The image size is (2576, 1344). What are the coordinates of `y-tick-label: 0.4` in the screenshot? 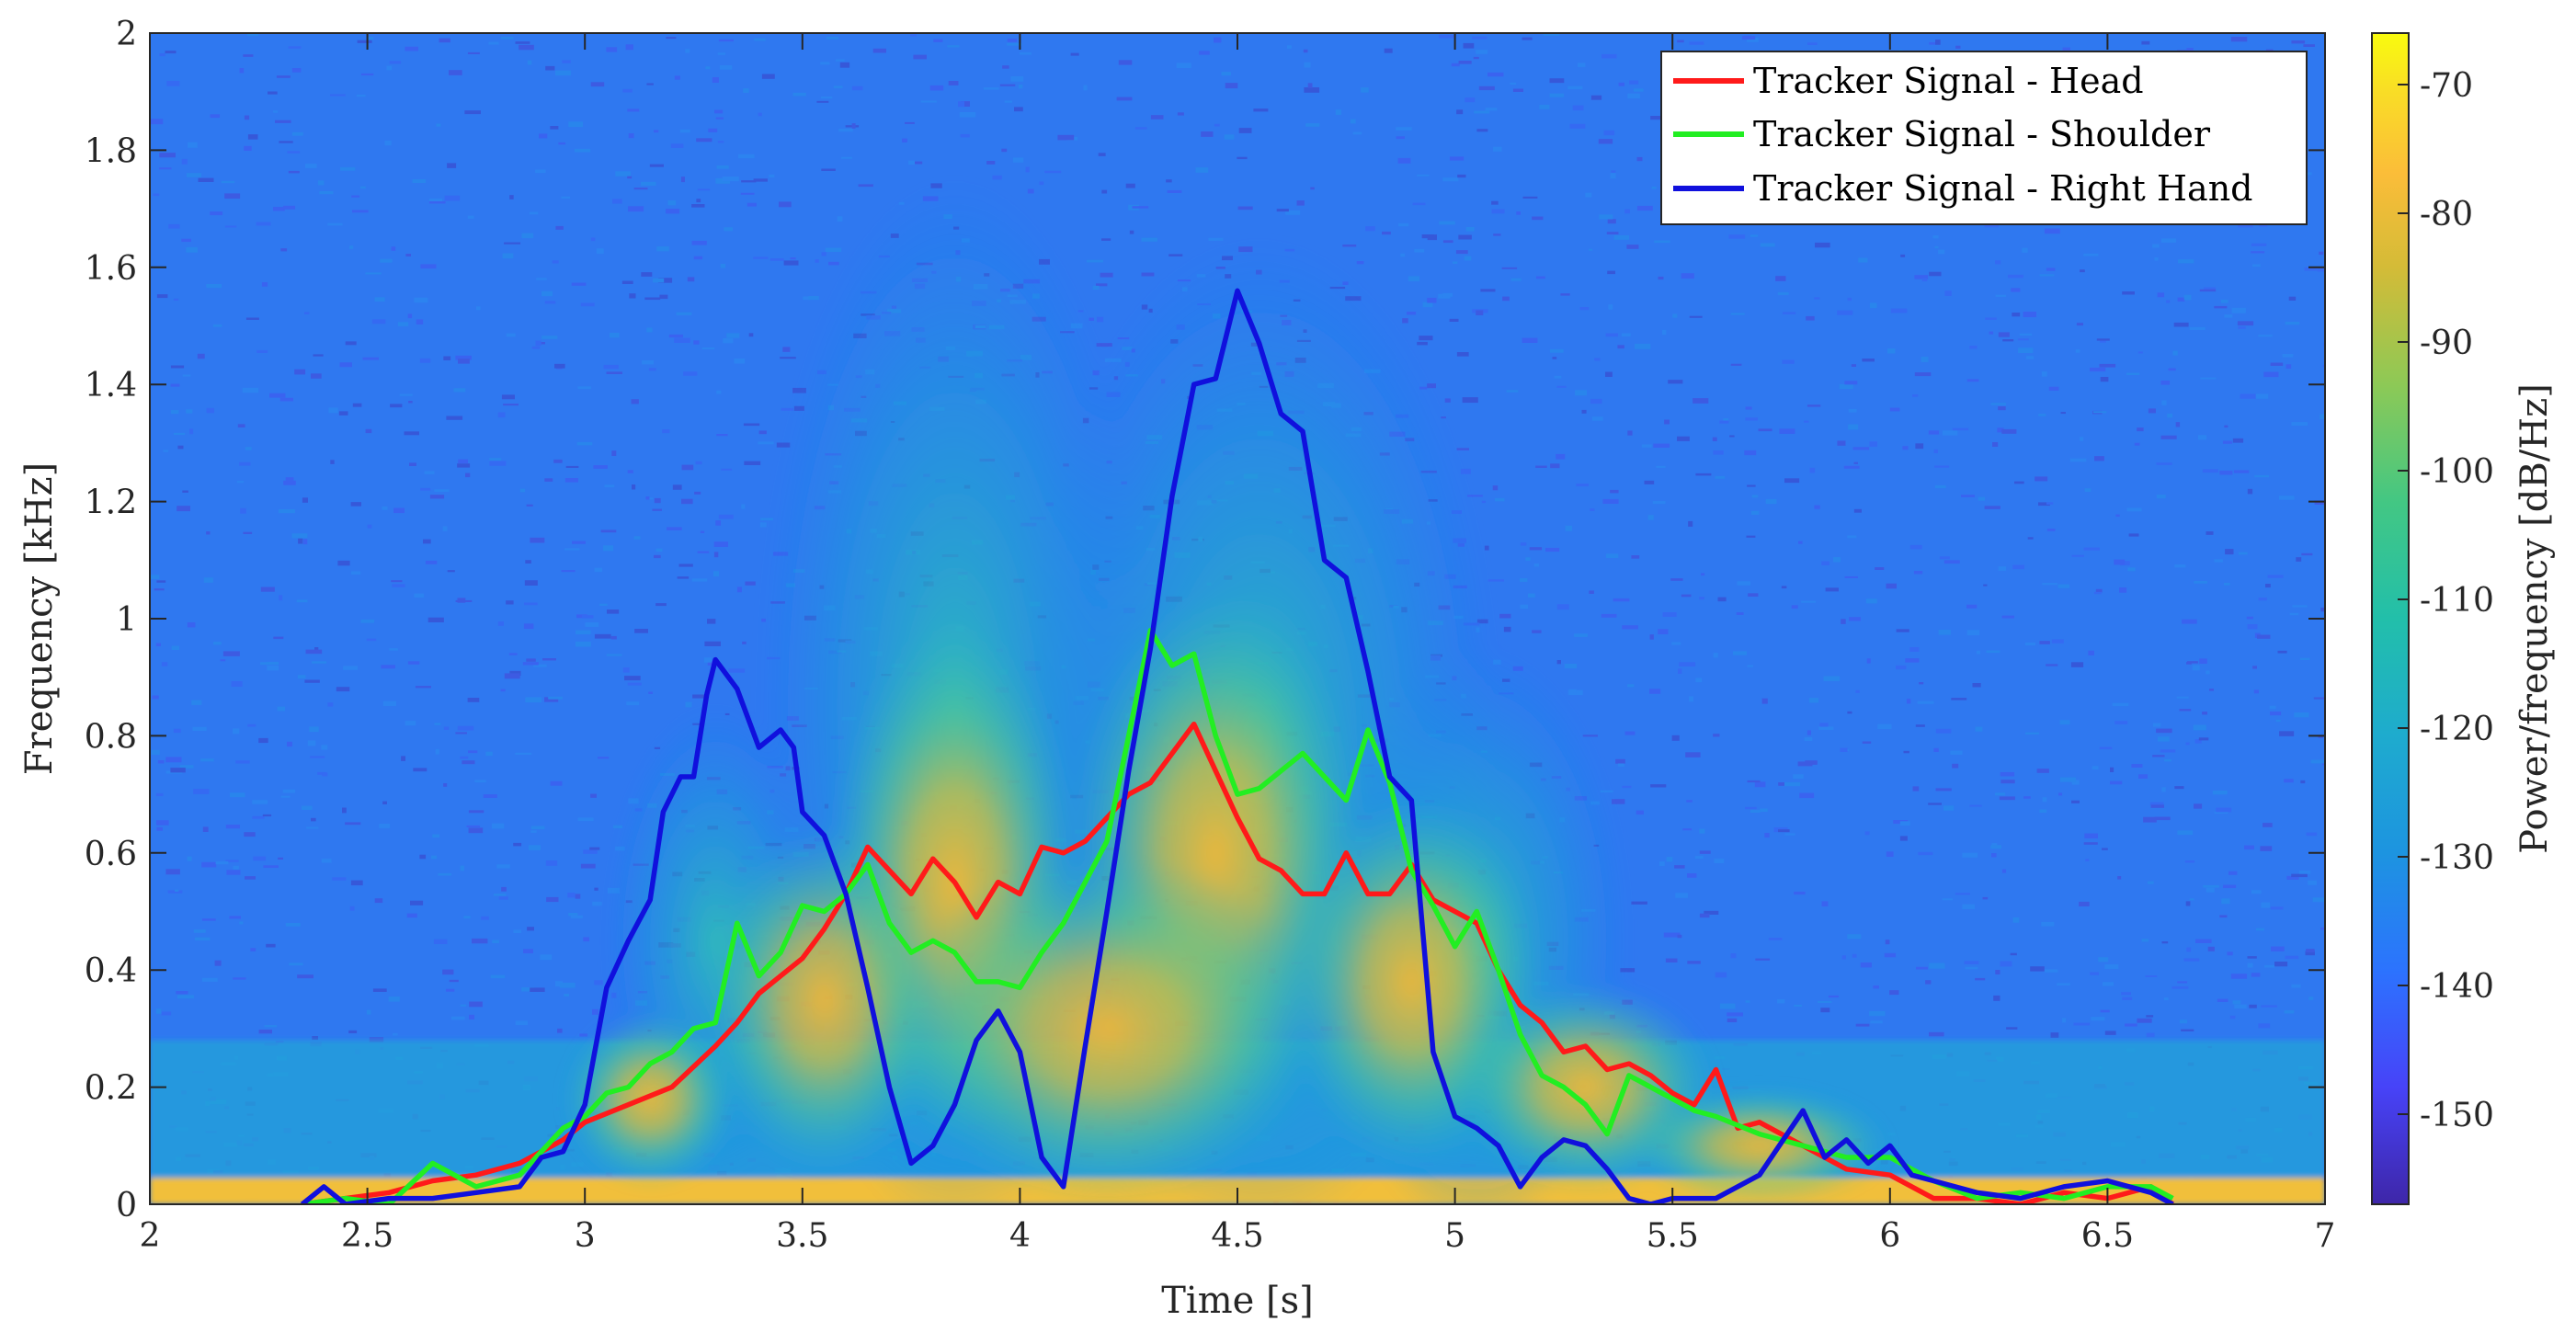 It's located at (111, 971).